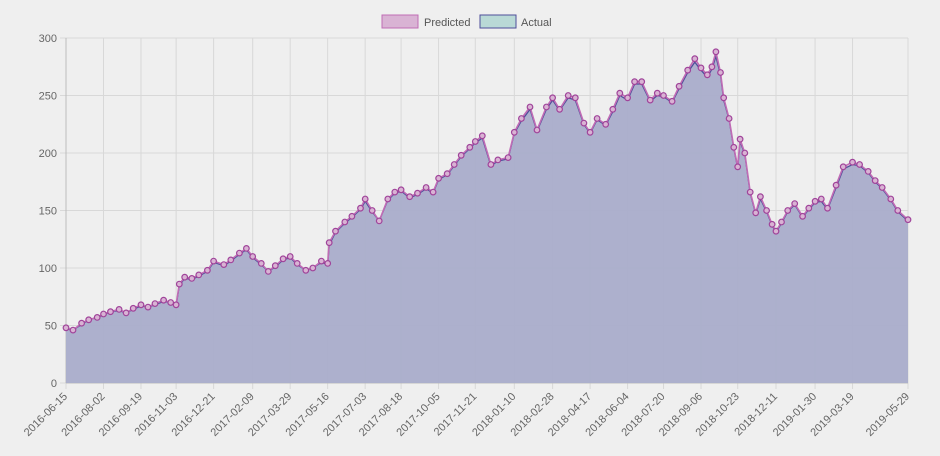 The width and height of the screenshot is (940, 456). I want to click on legend-item-predicted: Predicted, so click(425, 21).